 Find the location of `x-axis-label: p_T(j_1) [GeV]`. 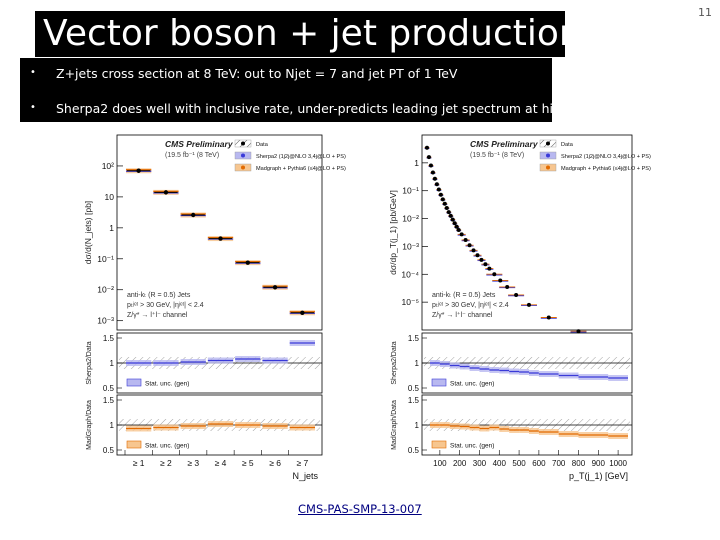

x-axis-label: p_T(j_1) [GeV] is located at coordinates (598, 476).